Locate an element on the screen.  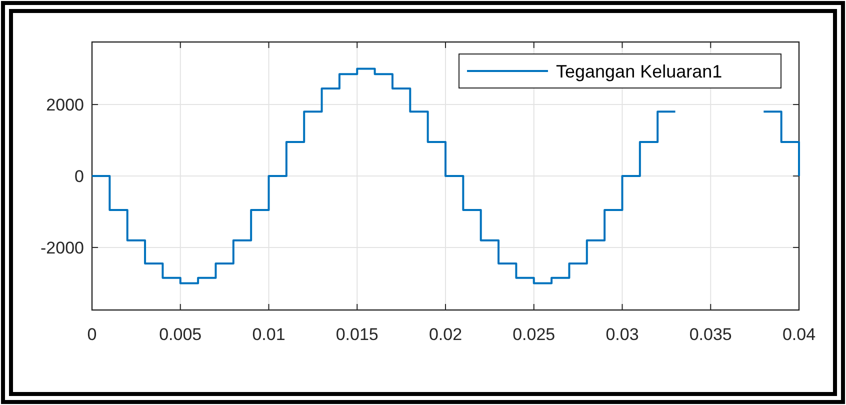
y-tick-label: -2000 is located at coordinates (62, 248).